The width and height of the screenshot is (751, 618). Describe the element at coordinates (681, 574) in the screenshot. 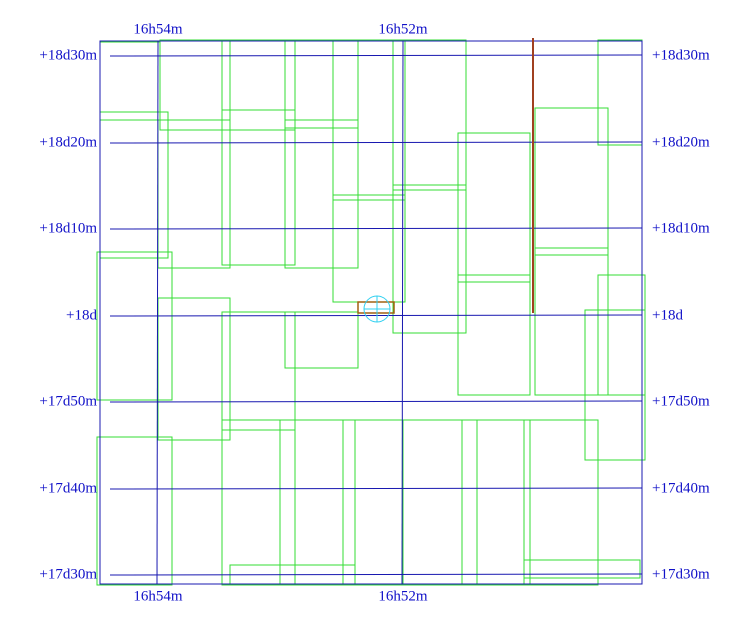

I see `dec-label-right: +17d30m` at that location.